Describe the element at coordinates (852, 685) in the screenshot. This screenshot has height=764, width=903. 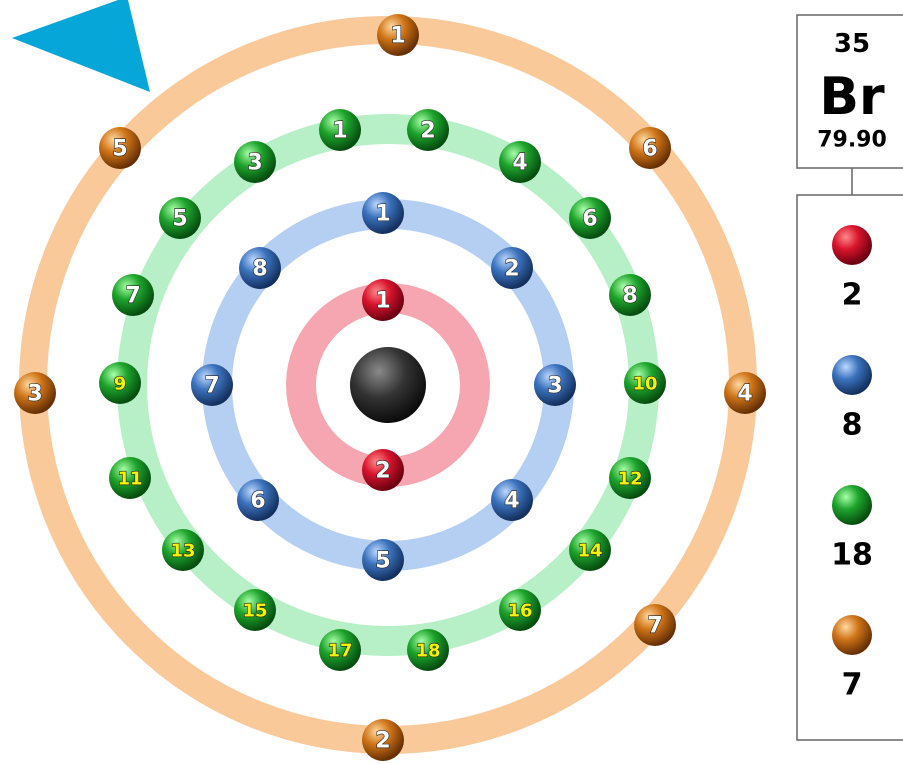
I see `shell-count: 7` at that location.